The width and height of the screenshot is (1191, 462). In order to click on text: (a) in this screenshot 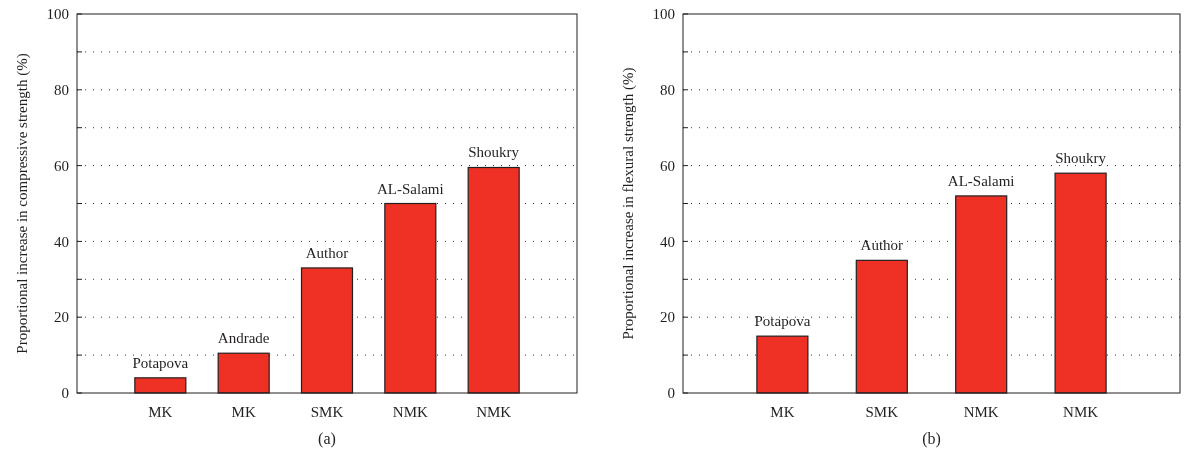, I will do `click(327, 439)`.